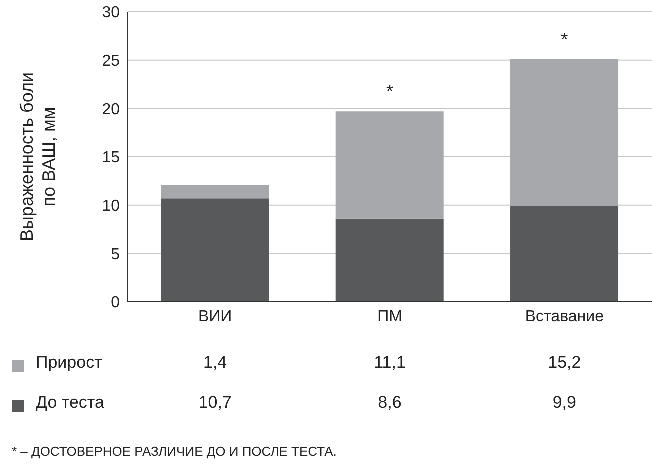 This screenshot has height=470, width=652. What do you see at coordinates (565, 403) in the screenshot?
I see `data-label: 9,9` at bounding box center [565, 403].